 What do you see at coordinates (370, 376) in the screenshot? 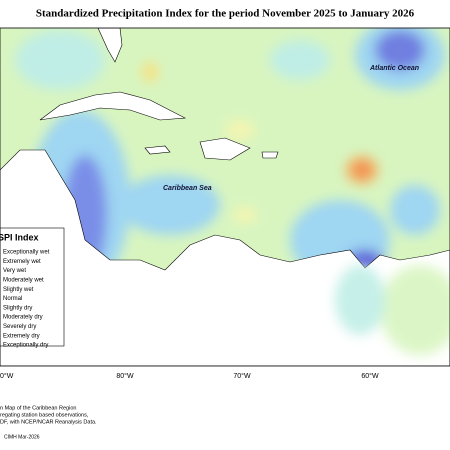
I see `longitude-label: 60°W` at bounding box center [370, 376].